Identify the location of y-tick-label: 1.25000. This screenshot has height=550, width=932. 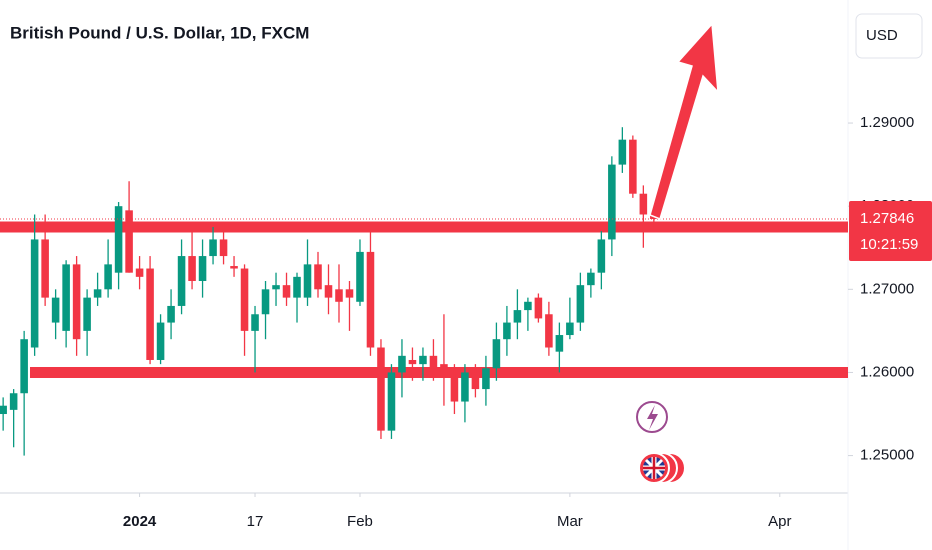
(887, 455).